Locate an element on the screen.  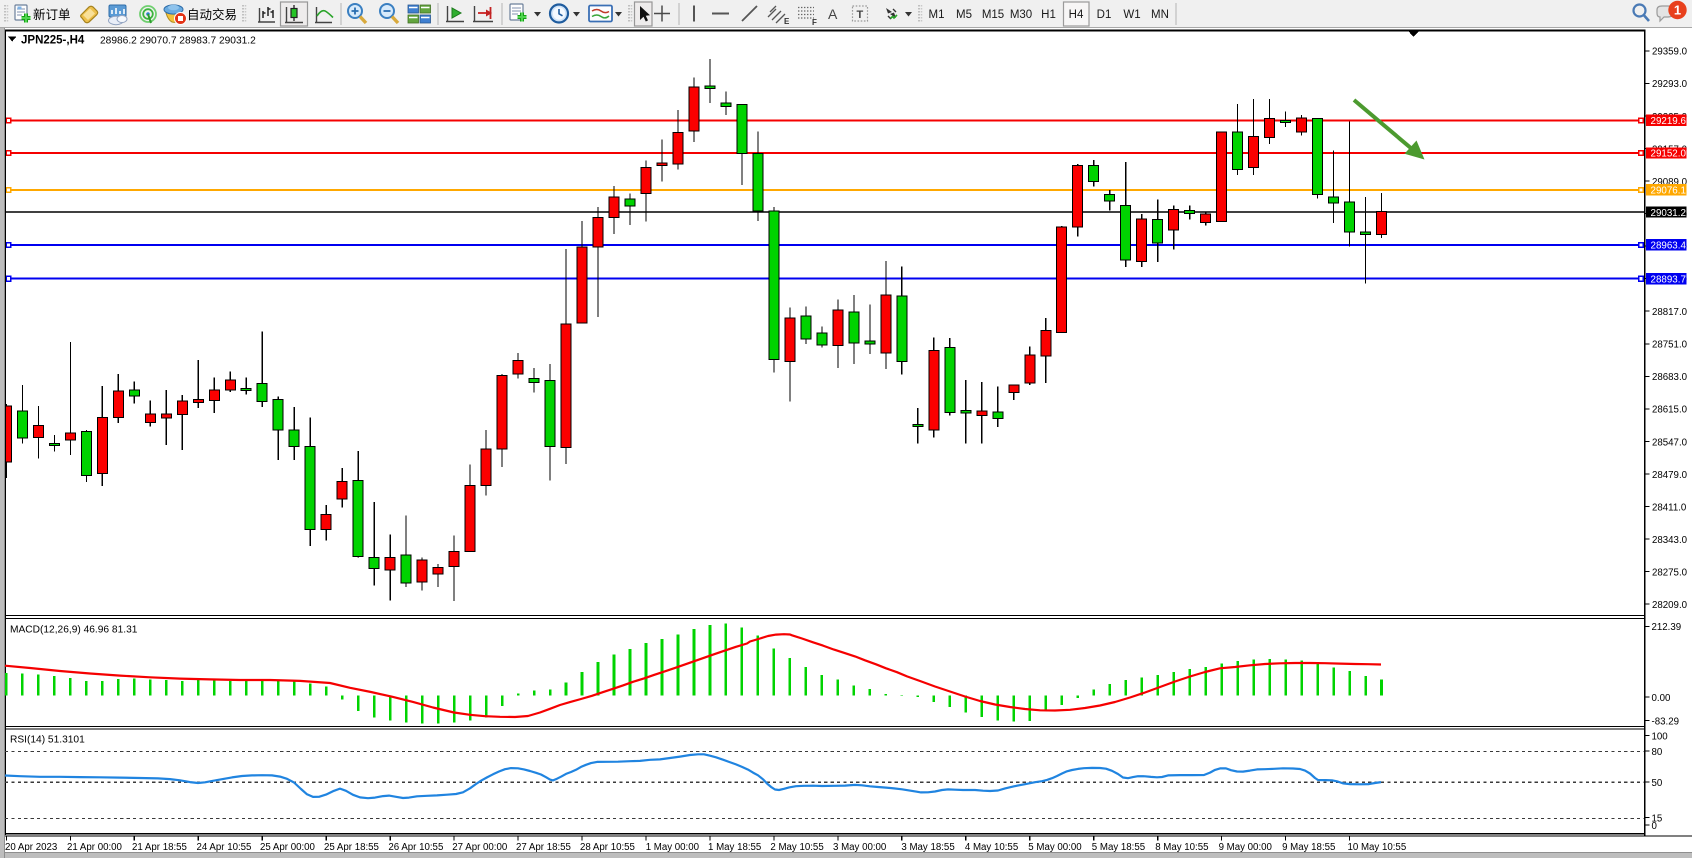
svg-text: 8 May 10:55 is located at coordinates (1181, 847).